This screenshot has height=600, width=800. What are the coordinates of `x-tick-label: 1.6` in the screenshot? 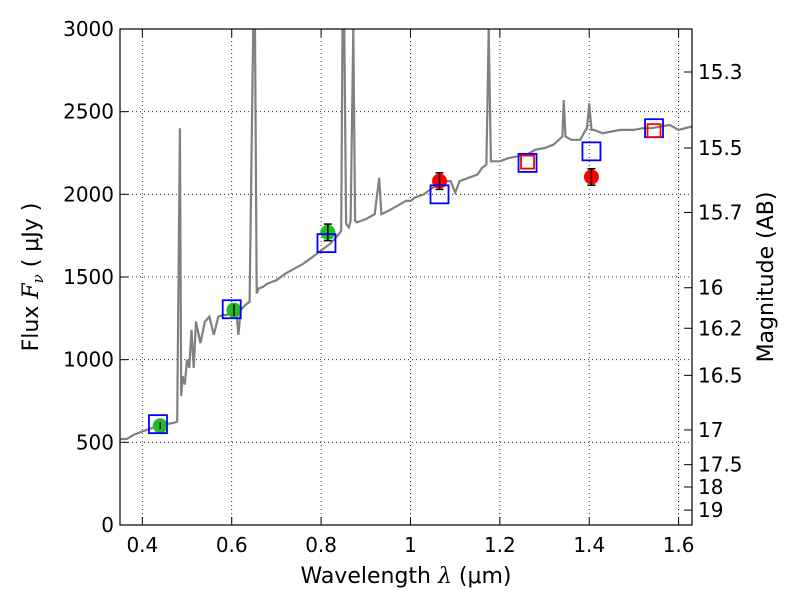 It's located at (679, 545).